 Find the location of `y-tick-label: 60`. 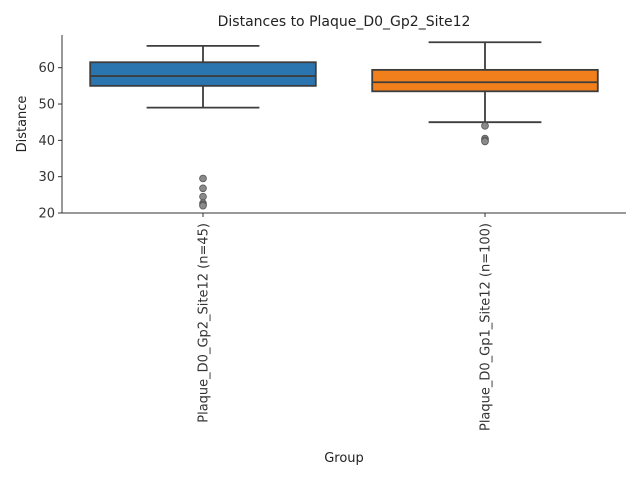

y-tick-label: 60 is located at coordinates (46, 68).